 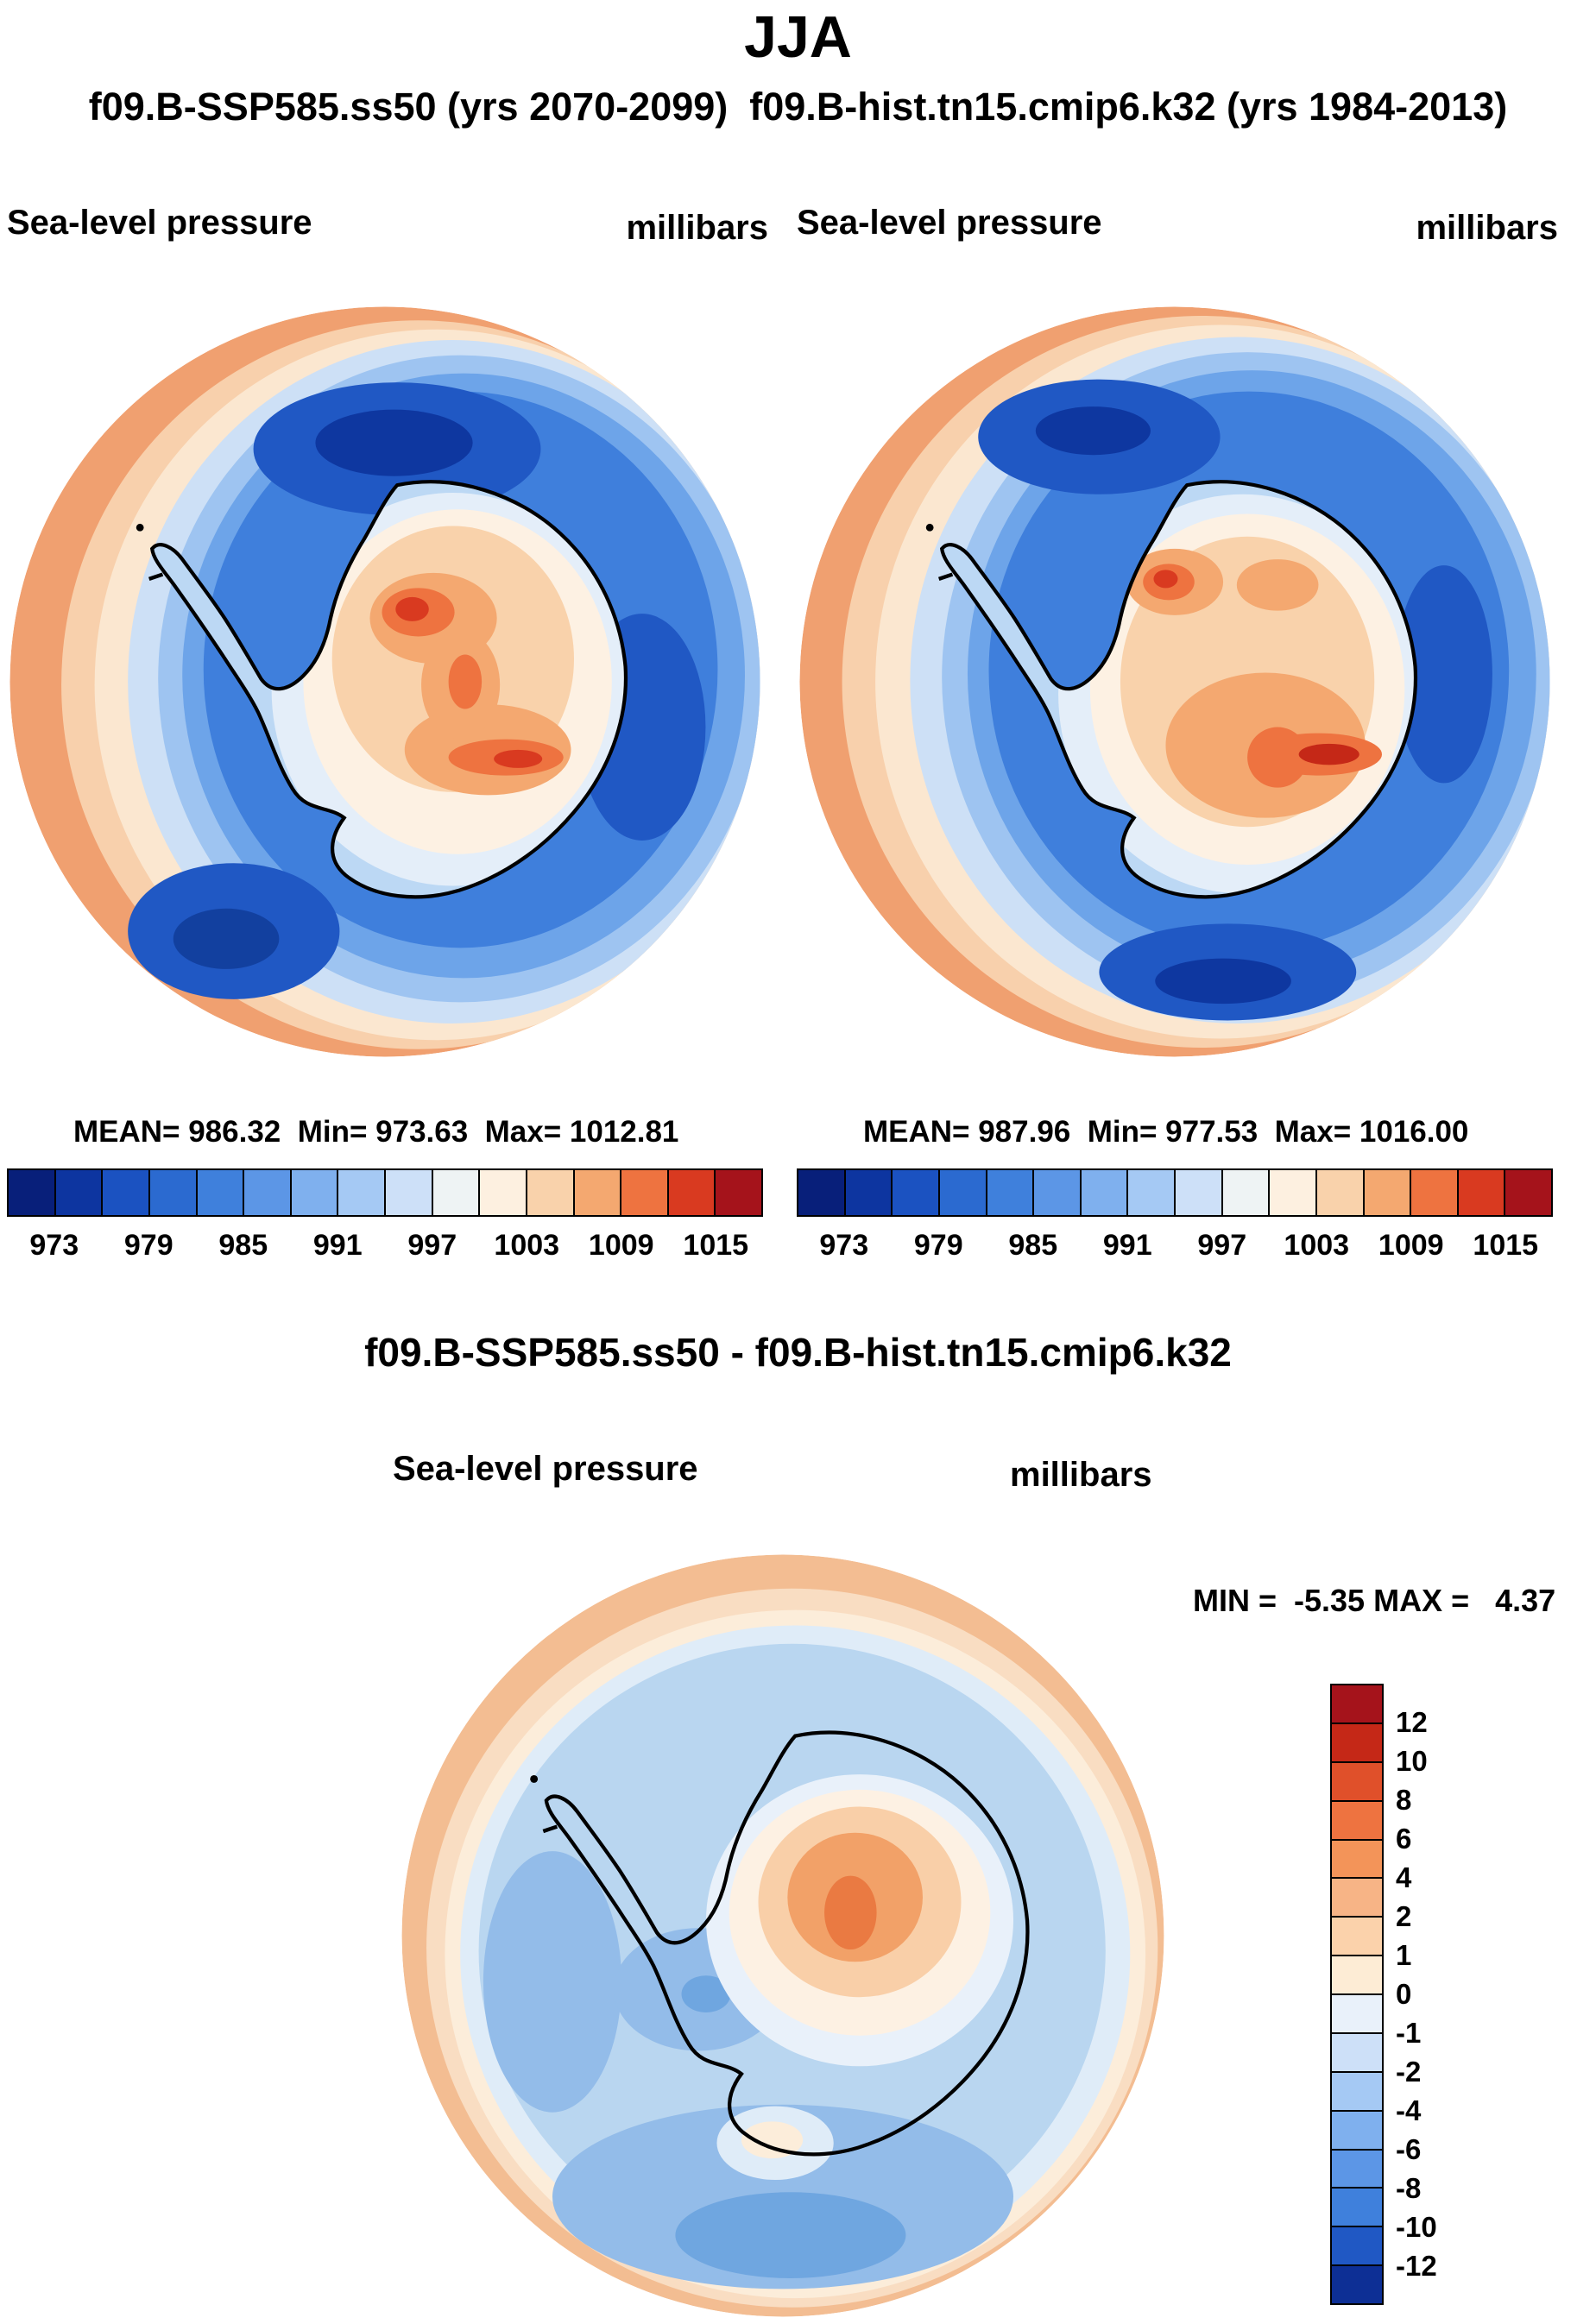 I want to click on difference-colorbar, so click(x=1357, y=1994).